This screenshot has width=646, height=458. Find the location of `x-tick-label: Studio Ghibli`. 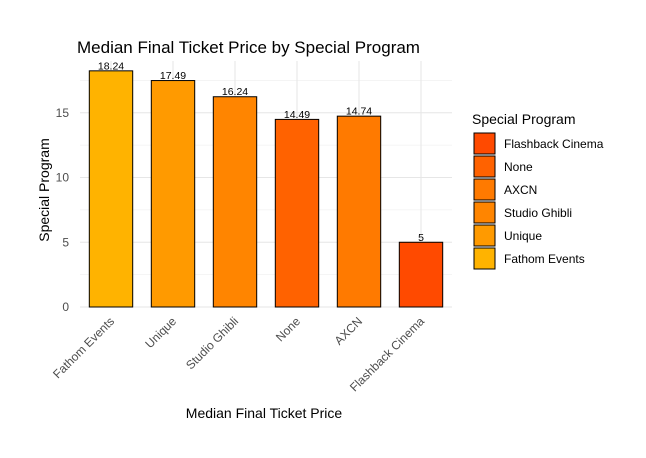

x-tick-label: Studio Ghibli is located at coordinates (212, 343).